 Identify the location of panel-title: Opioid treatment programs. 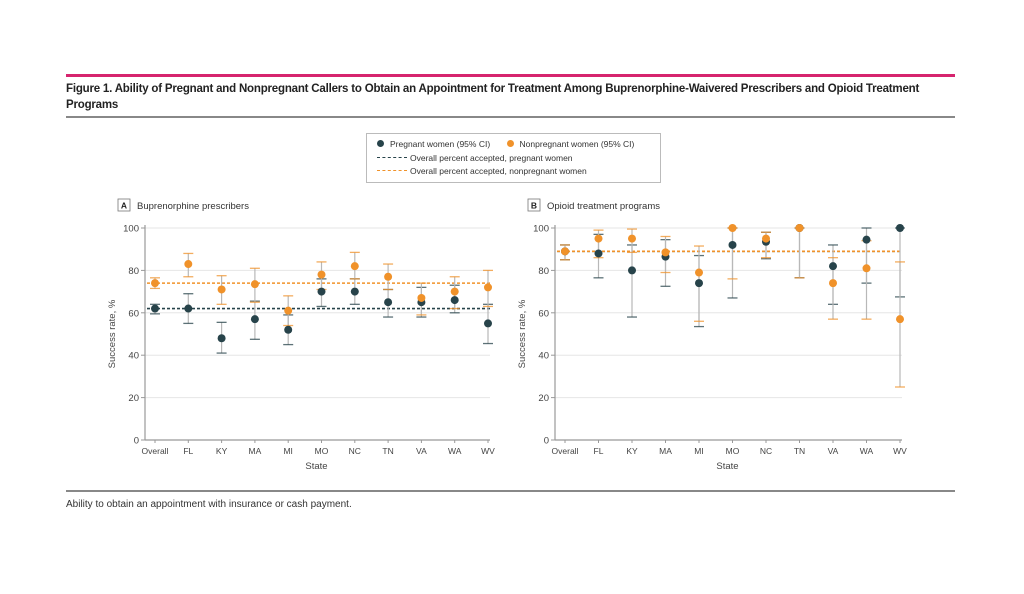
(603, 206).